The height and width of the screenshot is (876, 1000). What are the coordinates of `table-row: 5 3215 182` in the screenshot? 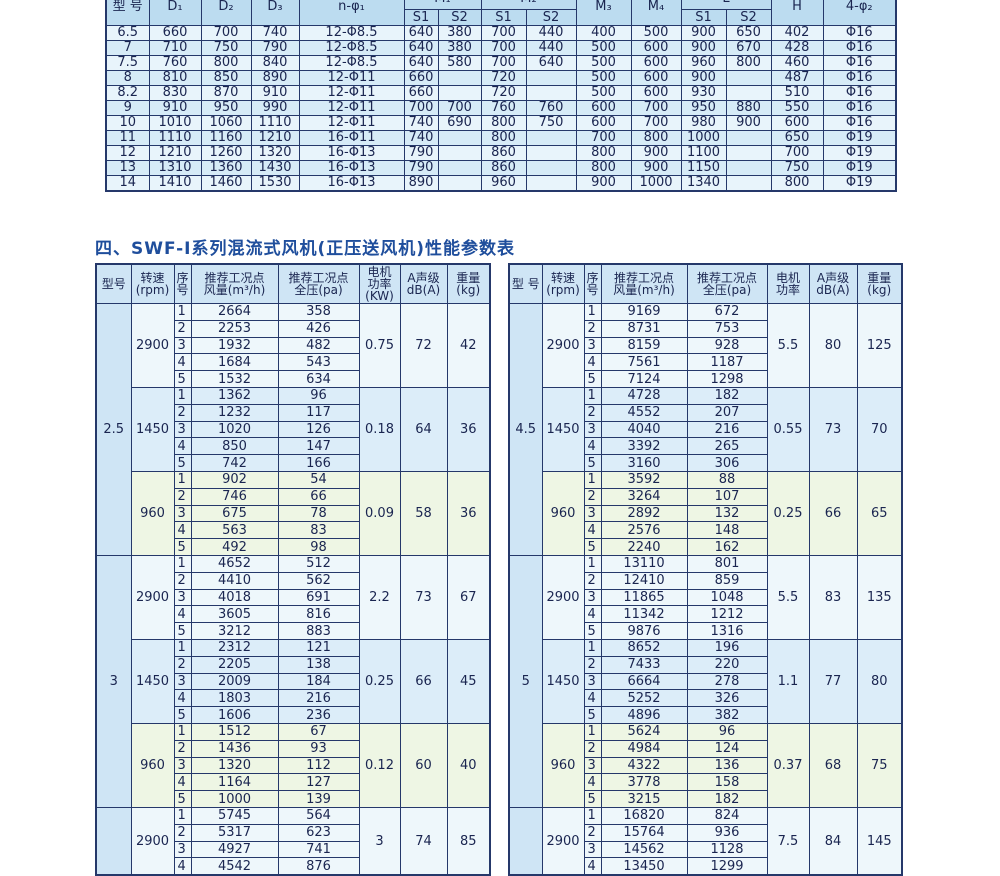 It's located at (705, 799).